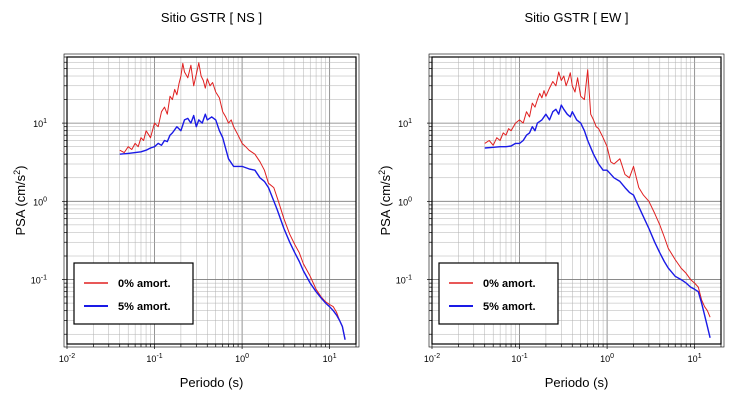 The width and height of the screenshot is (730, 400). I want to click on chart-title: Sitio GSTR [ EW ], so click(576, 17).